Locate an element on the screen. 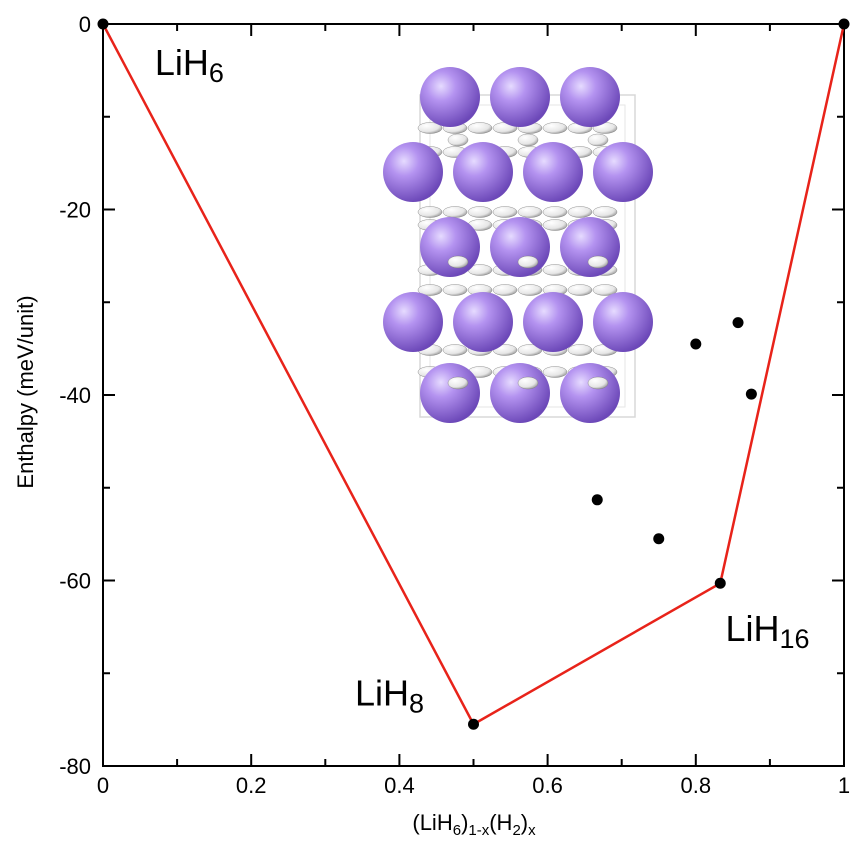  x-tick-label: 0.4 is located at coordinates (399, 785).